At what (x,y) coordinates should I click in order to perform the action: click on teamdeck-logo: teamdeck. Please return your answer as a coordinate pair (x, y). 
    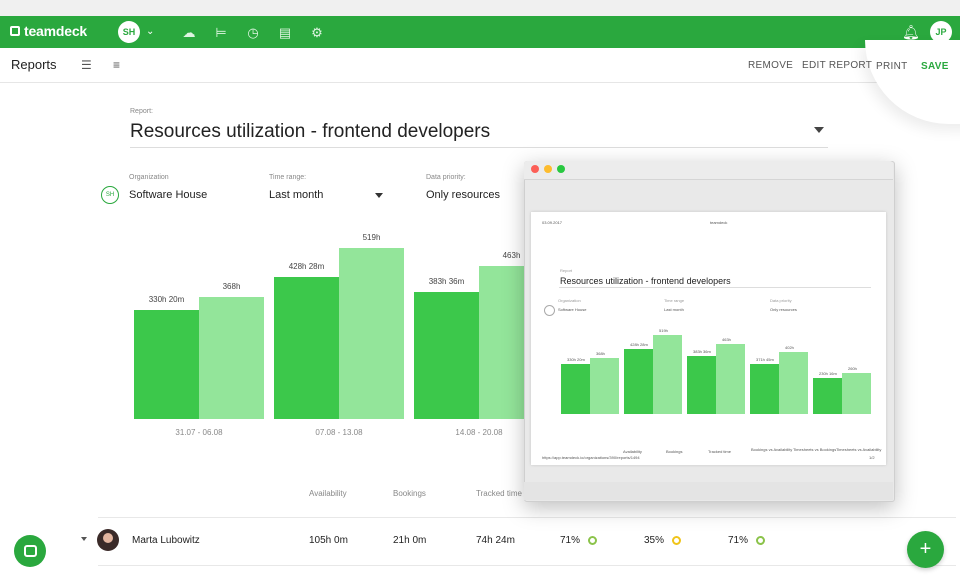
    Looking at the image, I should click on (48, 31).